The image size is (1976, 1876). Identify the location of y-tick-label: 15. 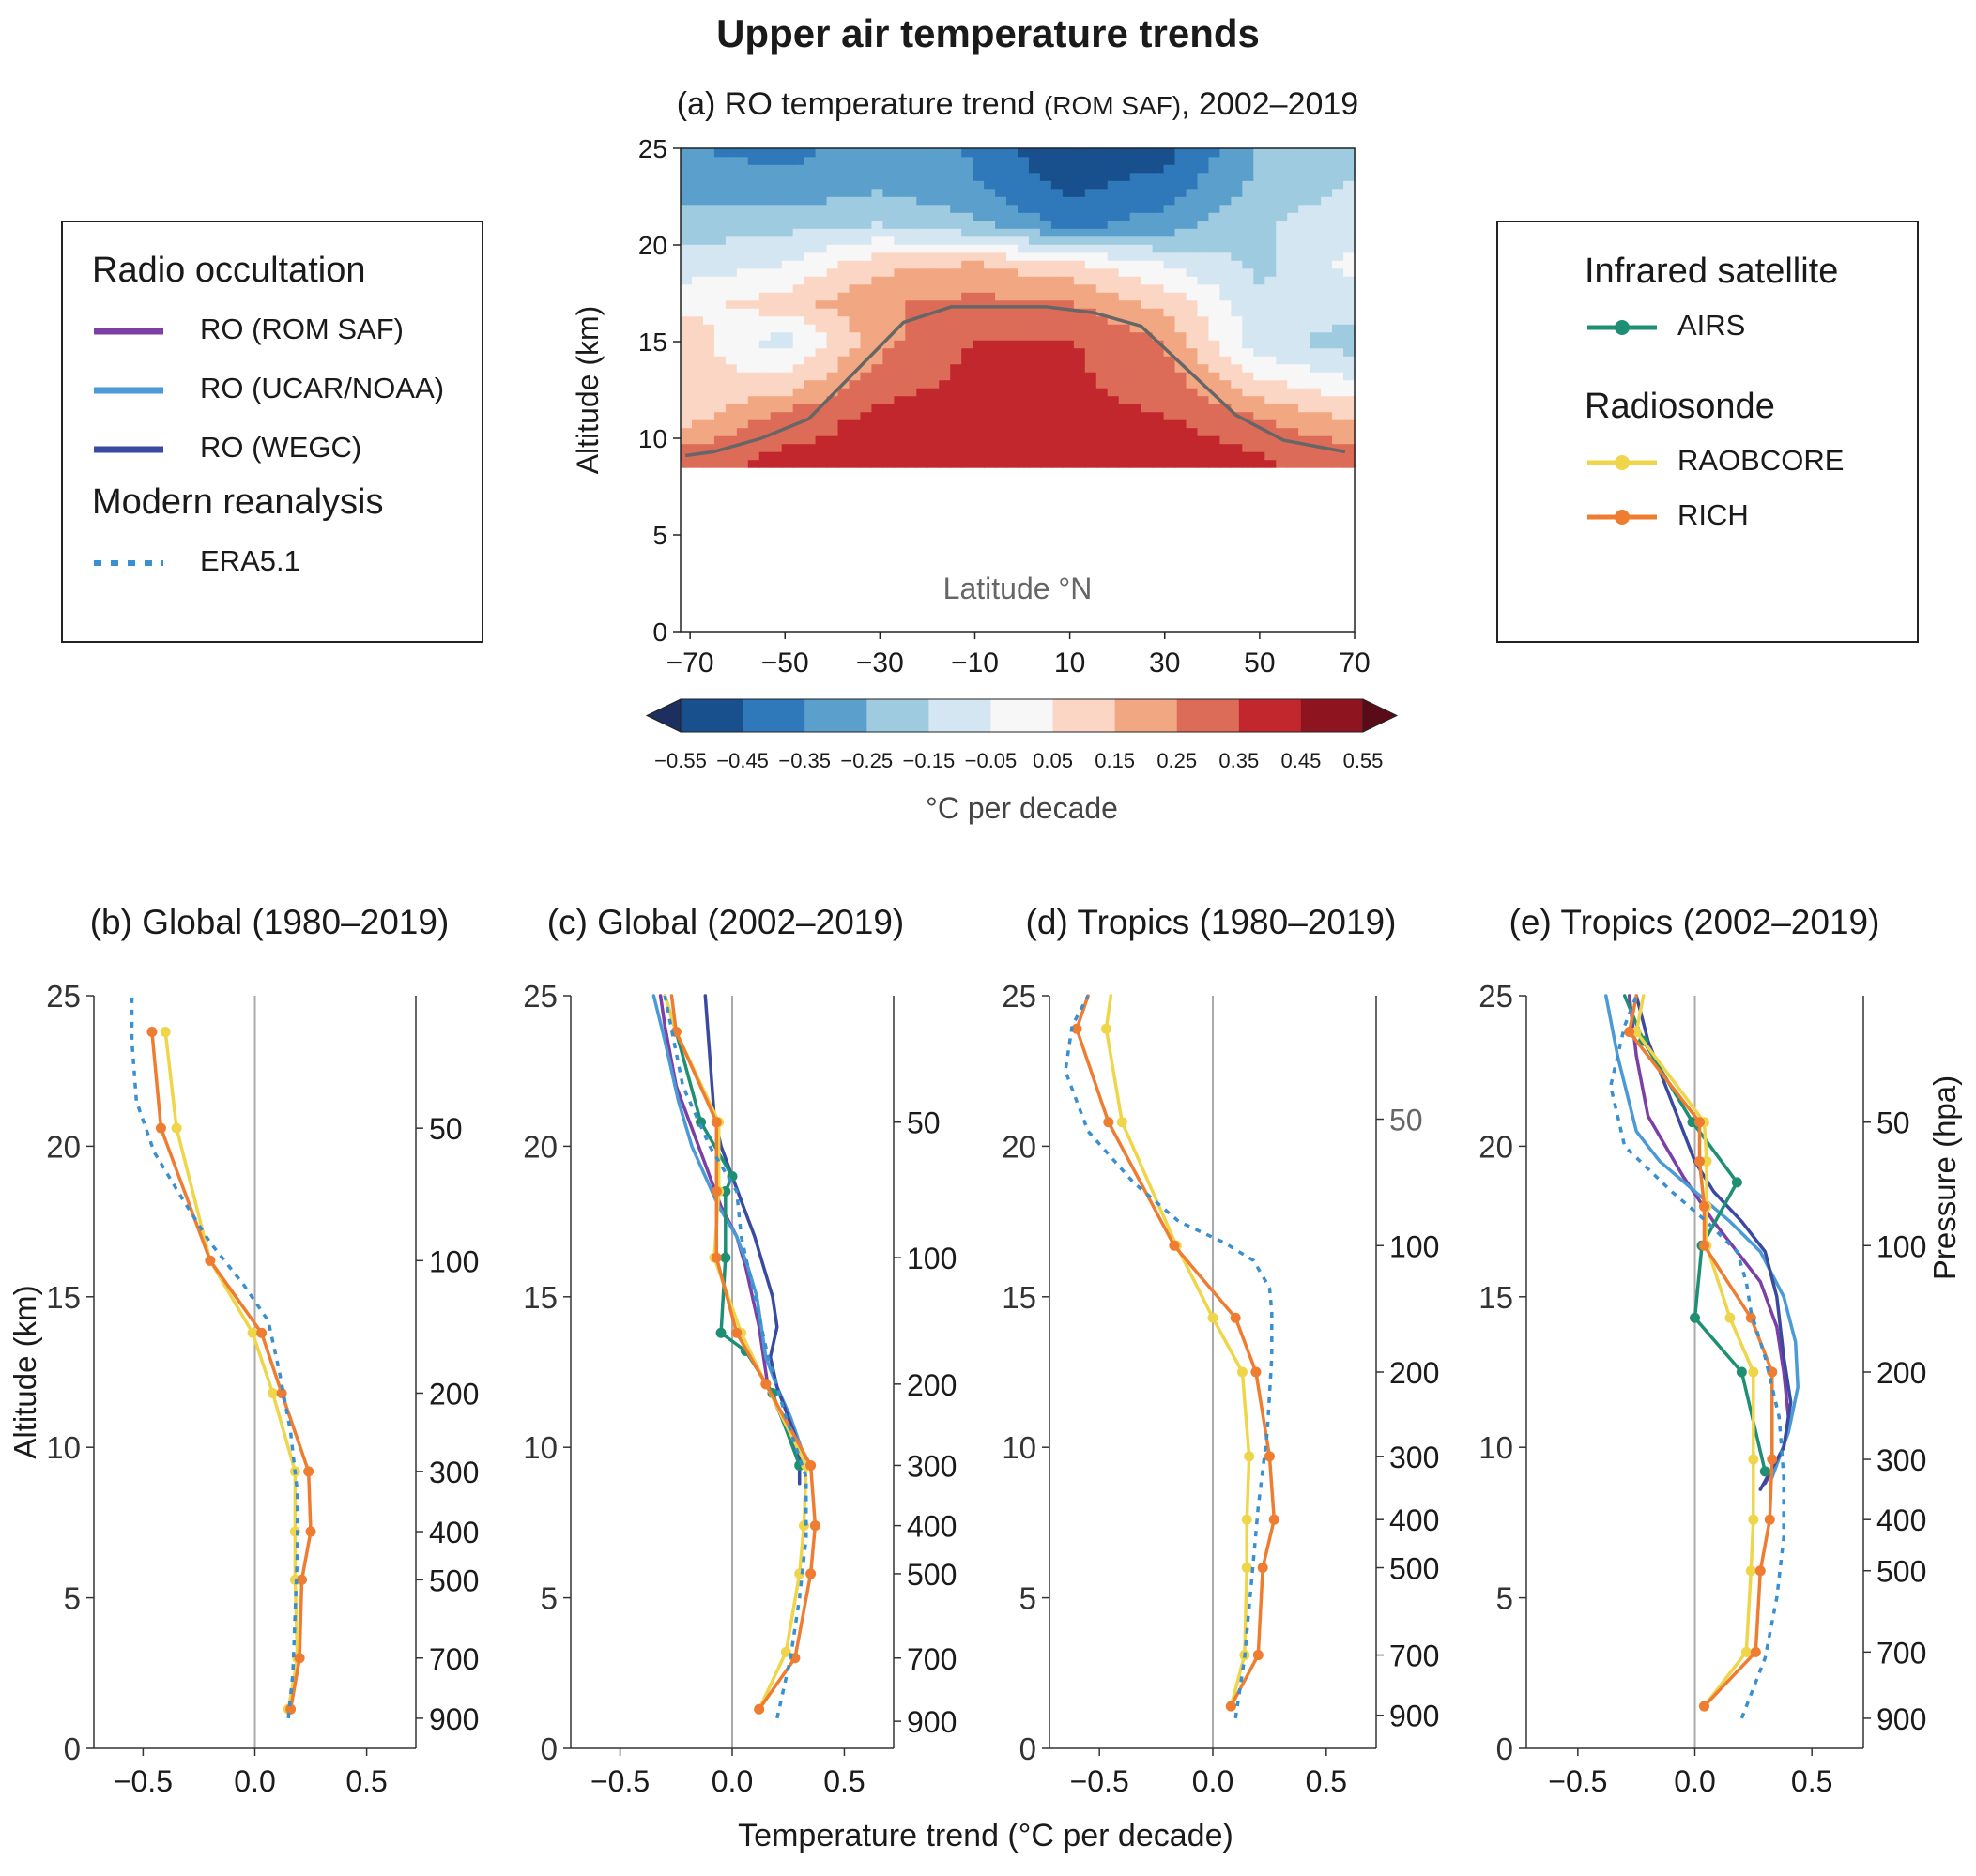
(1495, 1297).